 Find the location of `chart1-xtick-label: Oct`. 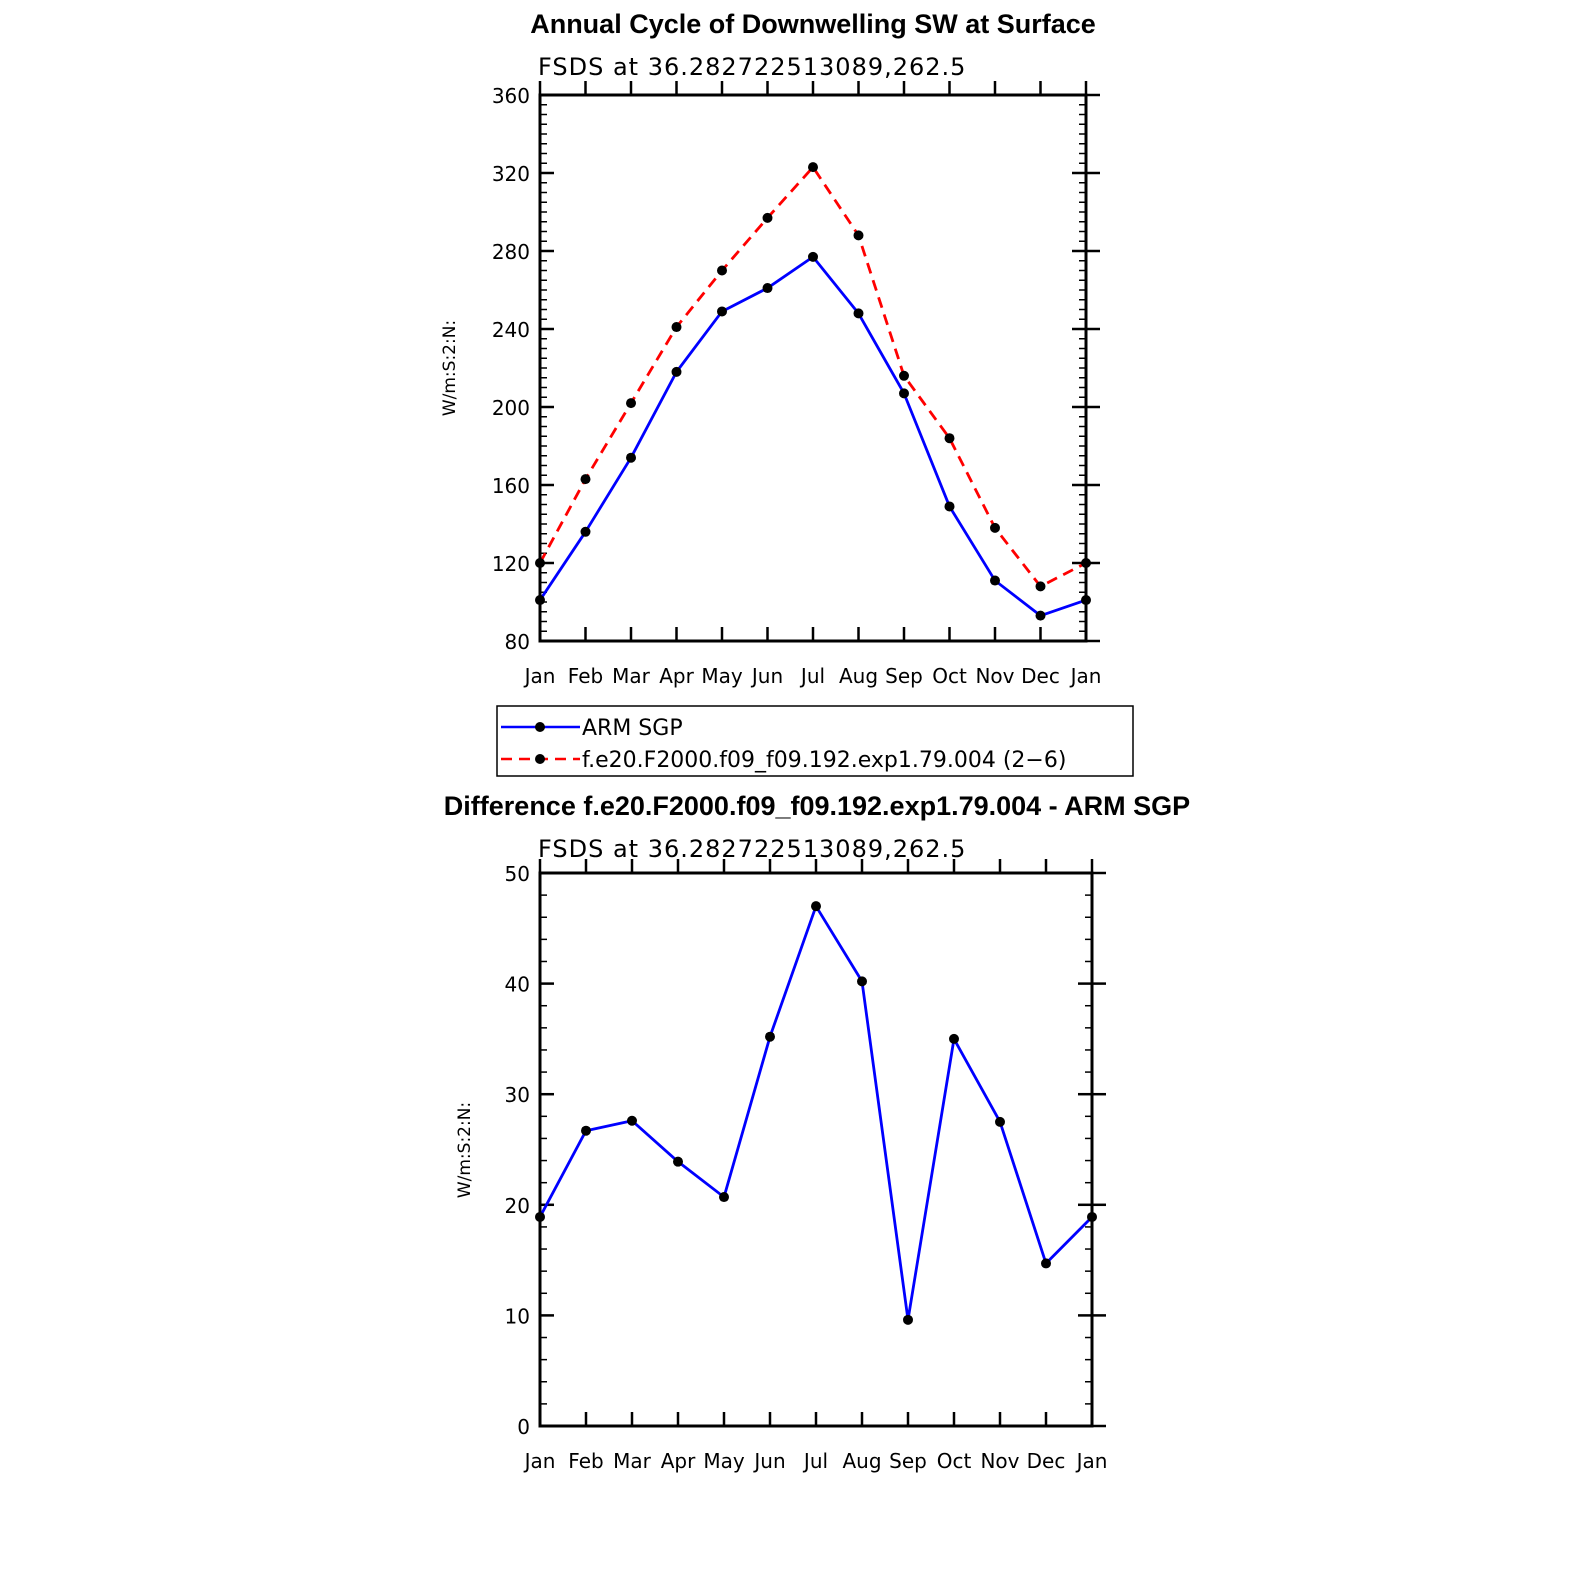

chart1-xtick-label: Oct is located at coordinates (949, 676).